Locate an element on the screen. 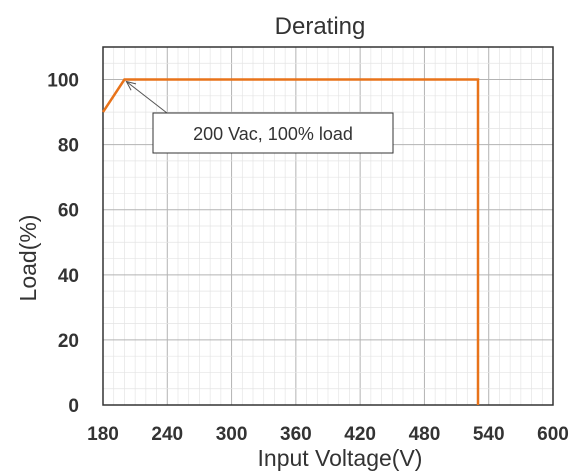 Image resolution: width=577 pixels, height=476 pixels. annotation-layer: 200 Vac, 100% load is located at coordinates (259, 117).